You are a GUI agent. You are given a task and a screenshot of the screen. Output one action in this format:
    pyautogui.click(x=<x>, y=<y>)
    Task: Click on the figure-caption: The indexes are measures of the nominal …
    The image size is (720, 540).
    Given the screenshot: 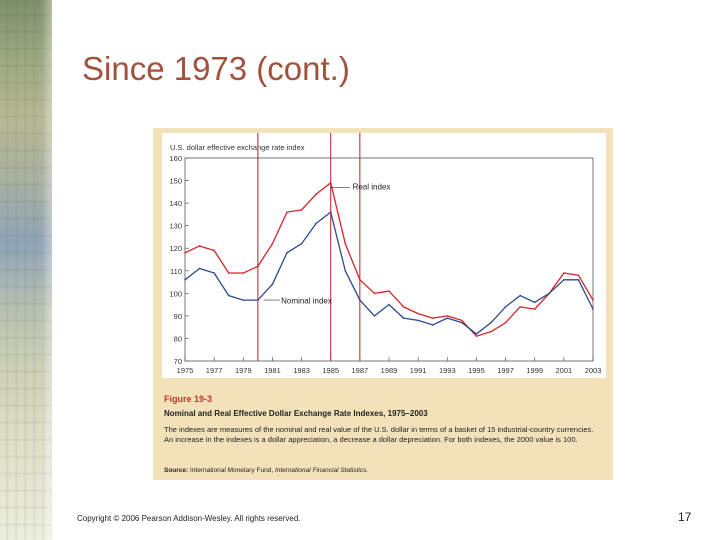 What is the action you would take?
    pyautogui.click(x=379, y=434)
    